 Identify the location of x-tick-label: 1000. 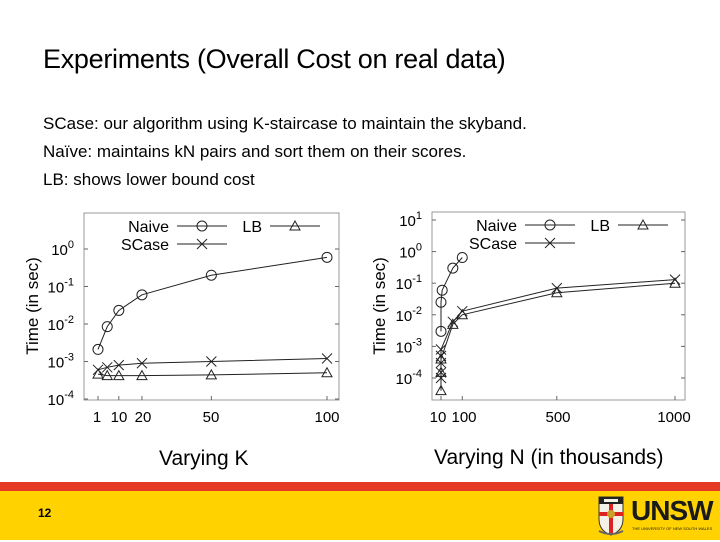
(673, 417).